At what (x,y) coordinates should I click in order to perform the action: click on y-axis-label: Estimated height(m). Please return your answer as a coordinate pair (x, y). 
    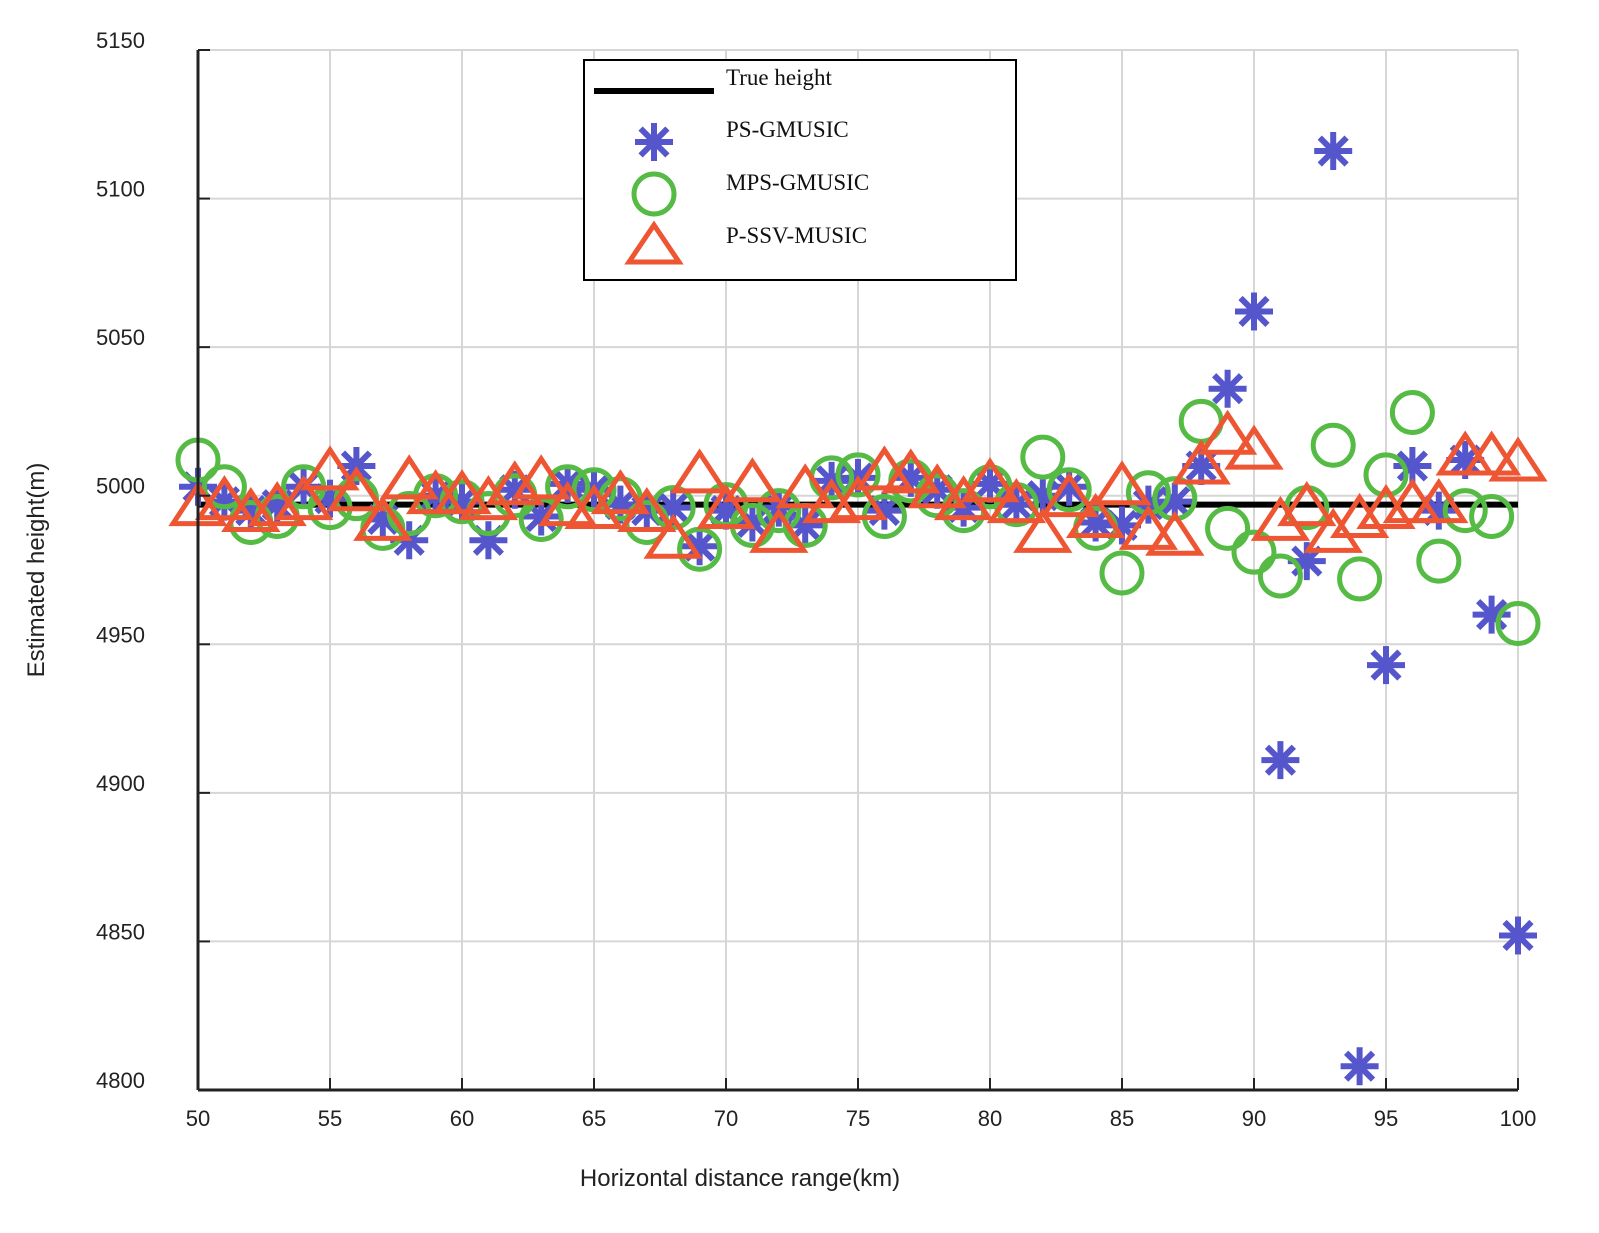
    Looking at the image, I should click on (36, 570).